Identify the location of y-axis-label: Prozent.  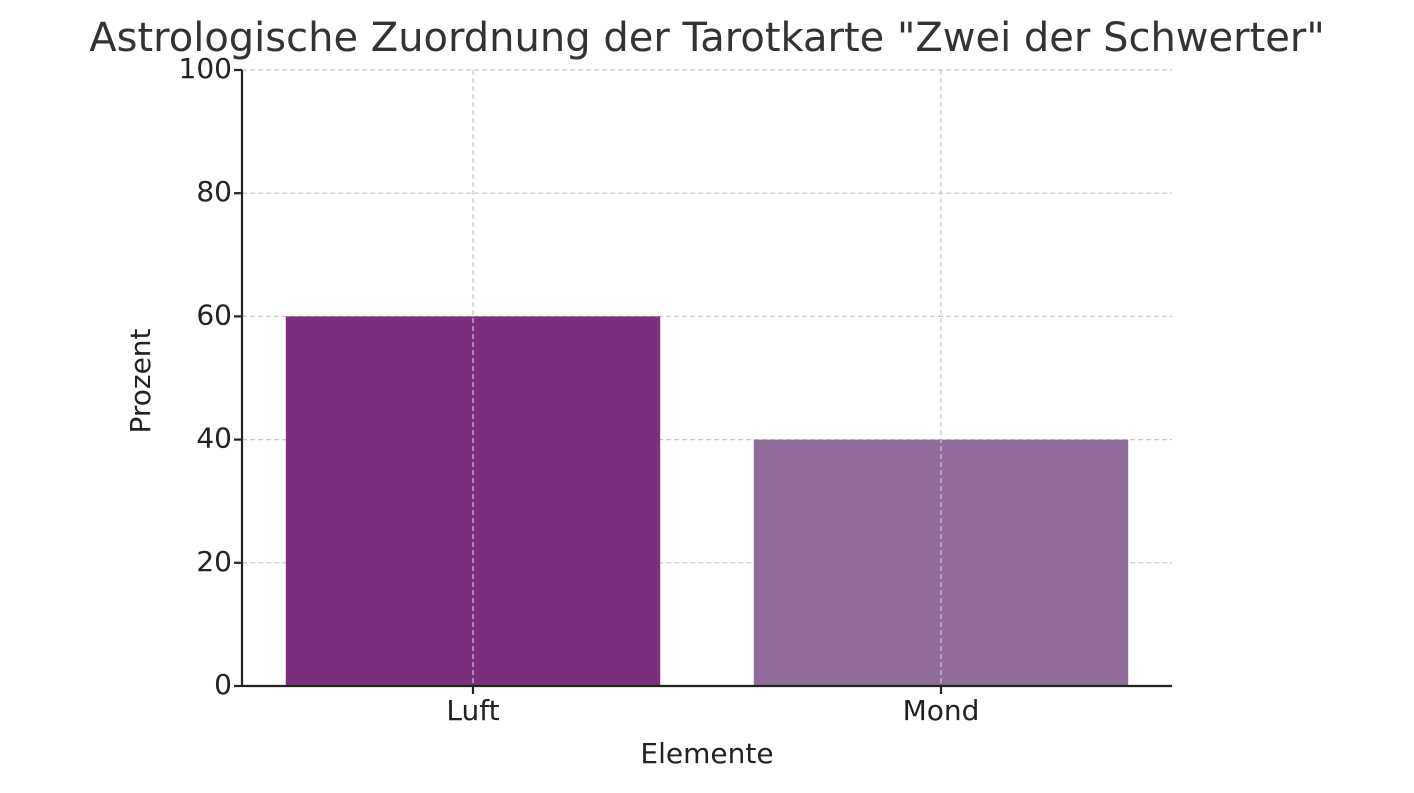
(140, 380).